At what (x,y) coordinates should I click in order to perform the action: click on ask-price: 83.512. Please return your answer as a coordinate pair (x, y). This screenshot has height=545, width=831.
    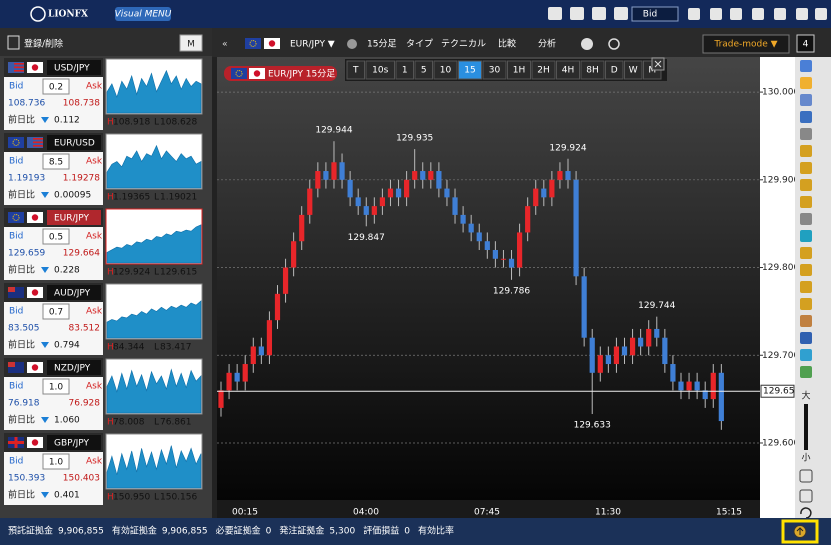
    Looking at the image, I should click on (85, 329).